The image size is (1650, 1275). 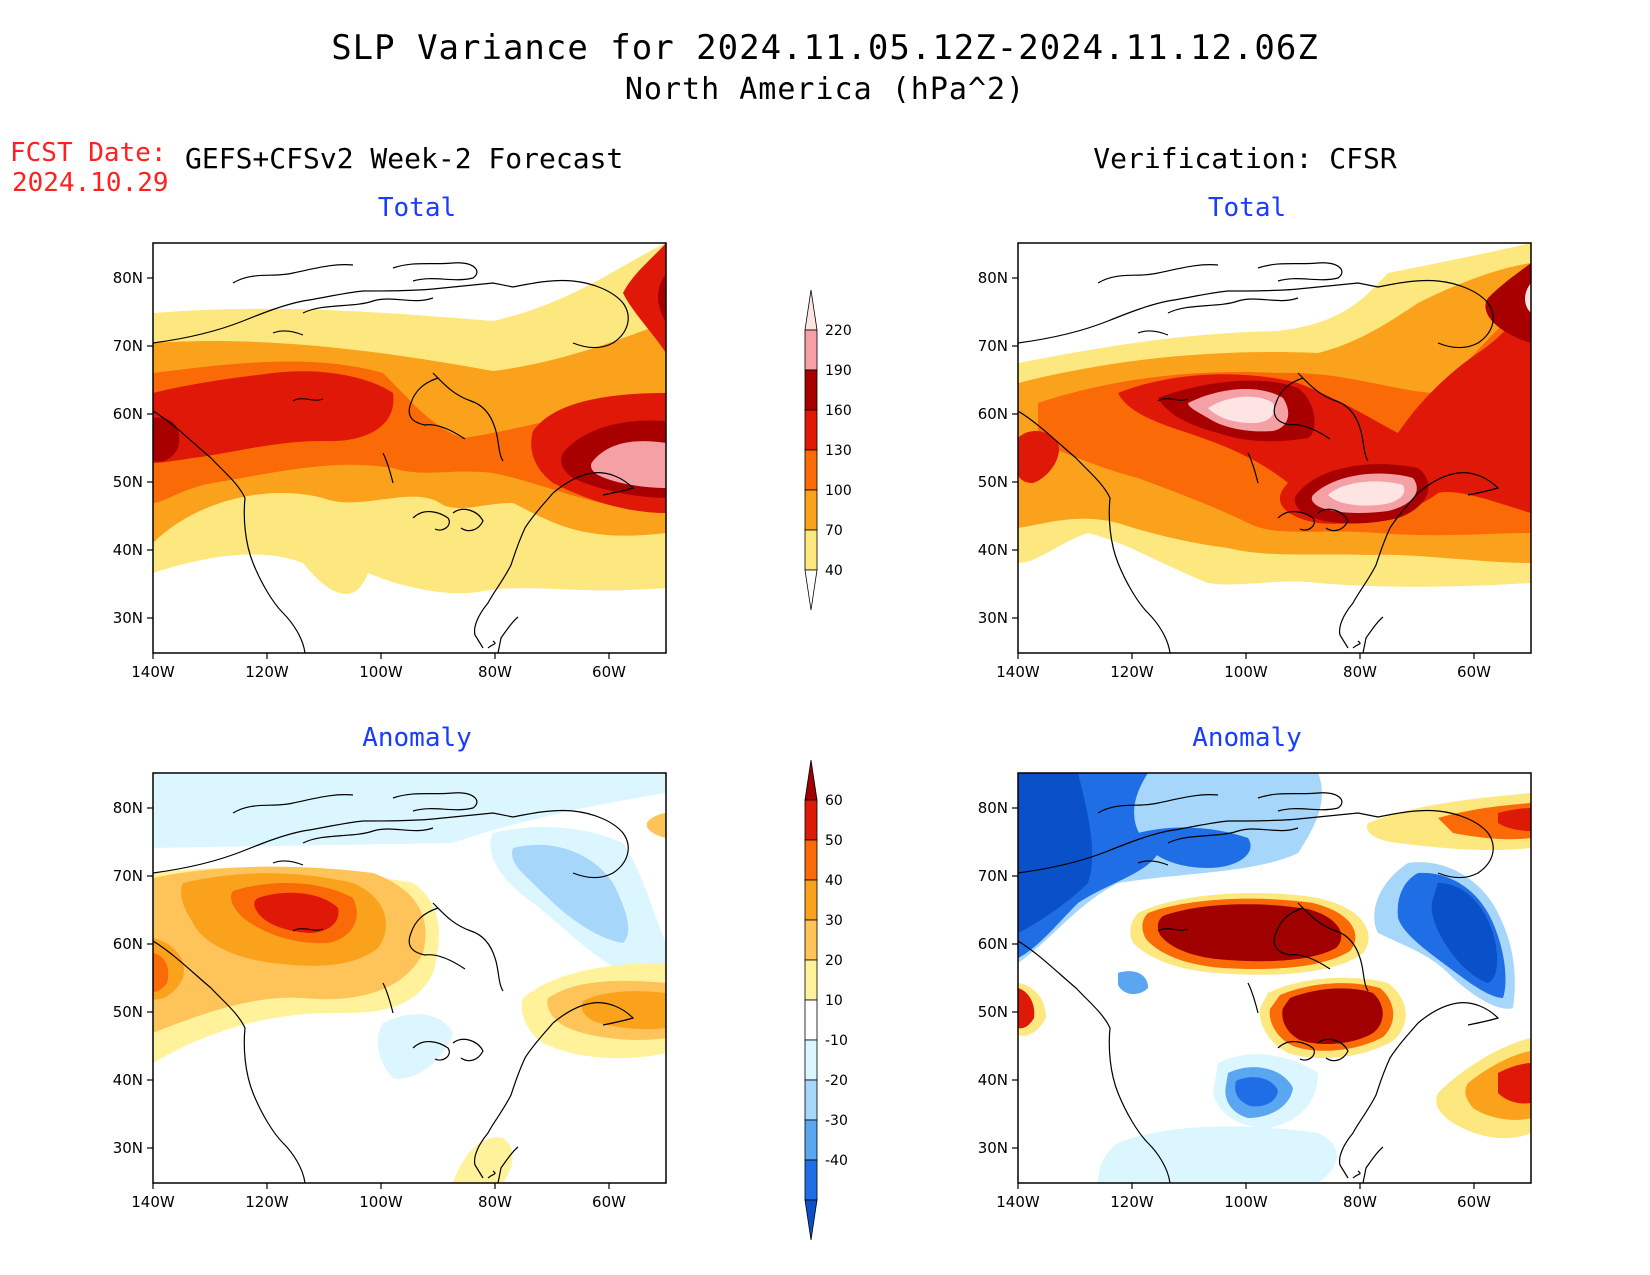 I want to click on colorbar-level-label: 70, so click(x=834, y=531).